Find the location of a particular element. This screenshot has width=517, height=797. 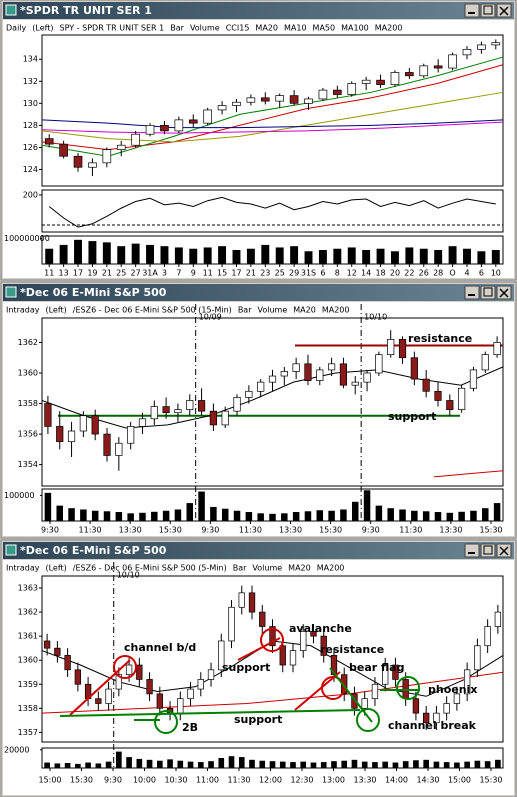

x-tick-label: 9 is located at coordinates (193, 273).